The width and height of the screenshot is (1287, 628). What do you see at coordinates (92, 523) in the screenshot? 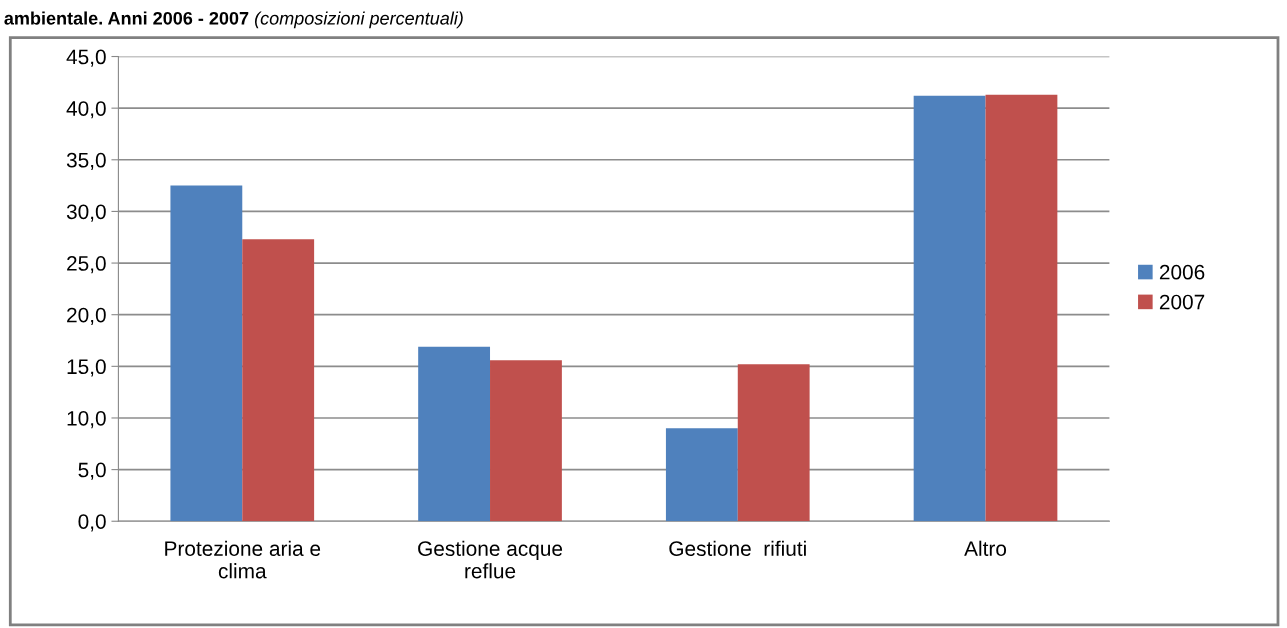
I see `y-tick-label: 0,0` at bounding box center [92, 523].